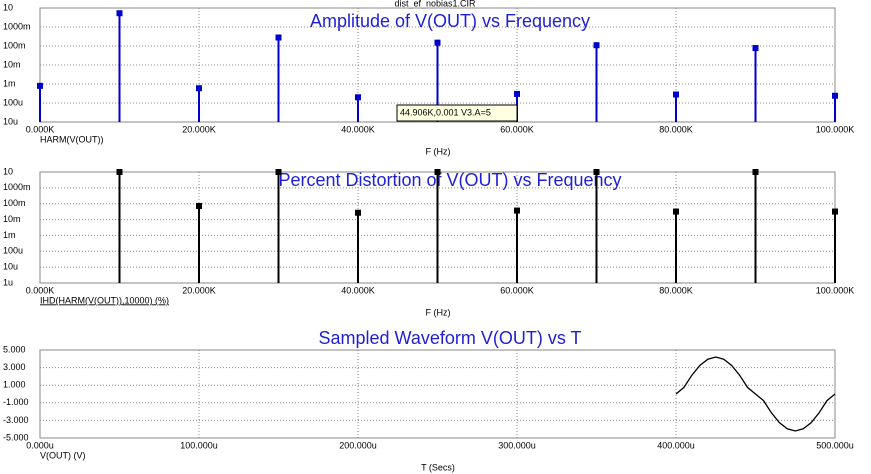 This screenshot has width=871, height=474. Describe the element at coordinates (72, 139) in the screenshot. I see `legend-entry: HARM(V(OUT))` at that location.